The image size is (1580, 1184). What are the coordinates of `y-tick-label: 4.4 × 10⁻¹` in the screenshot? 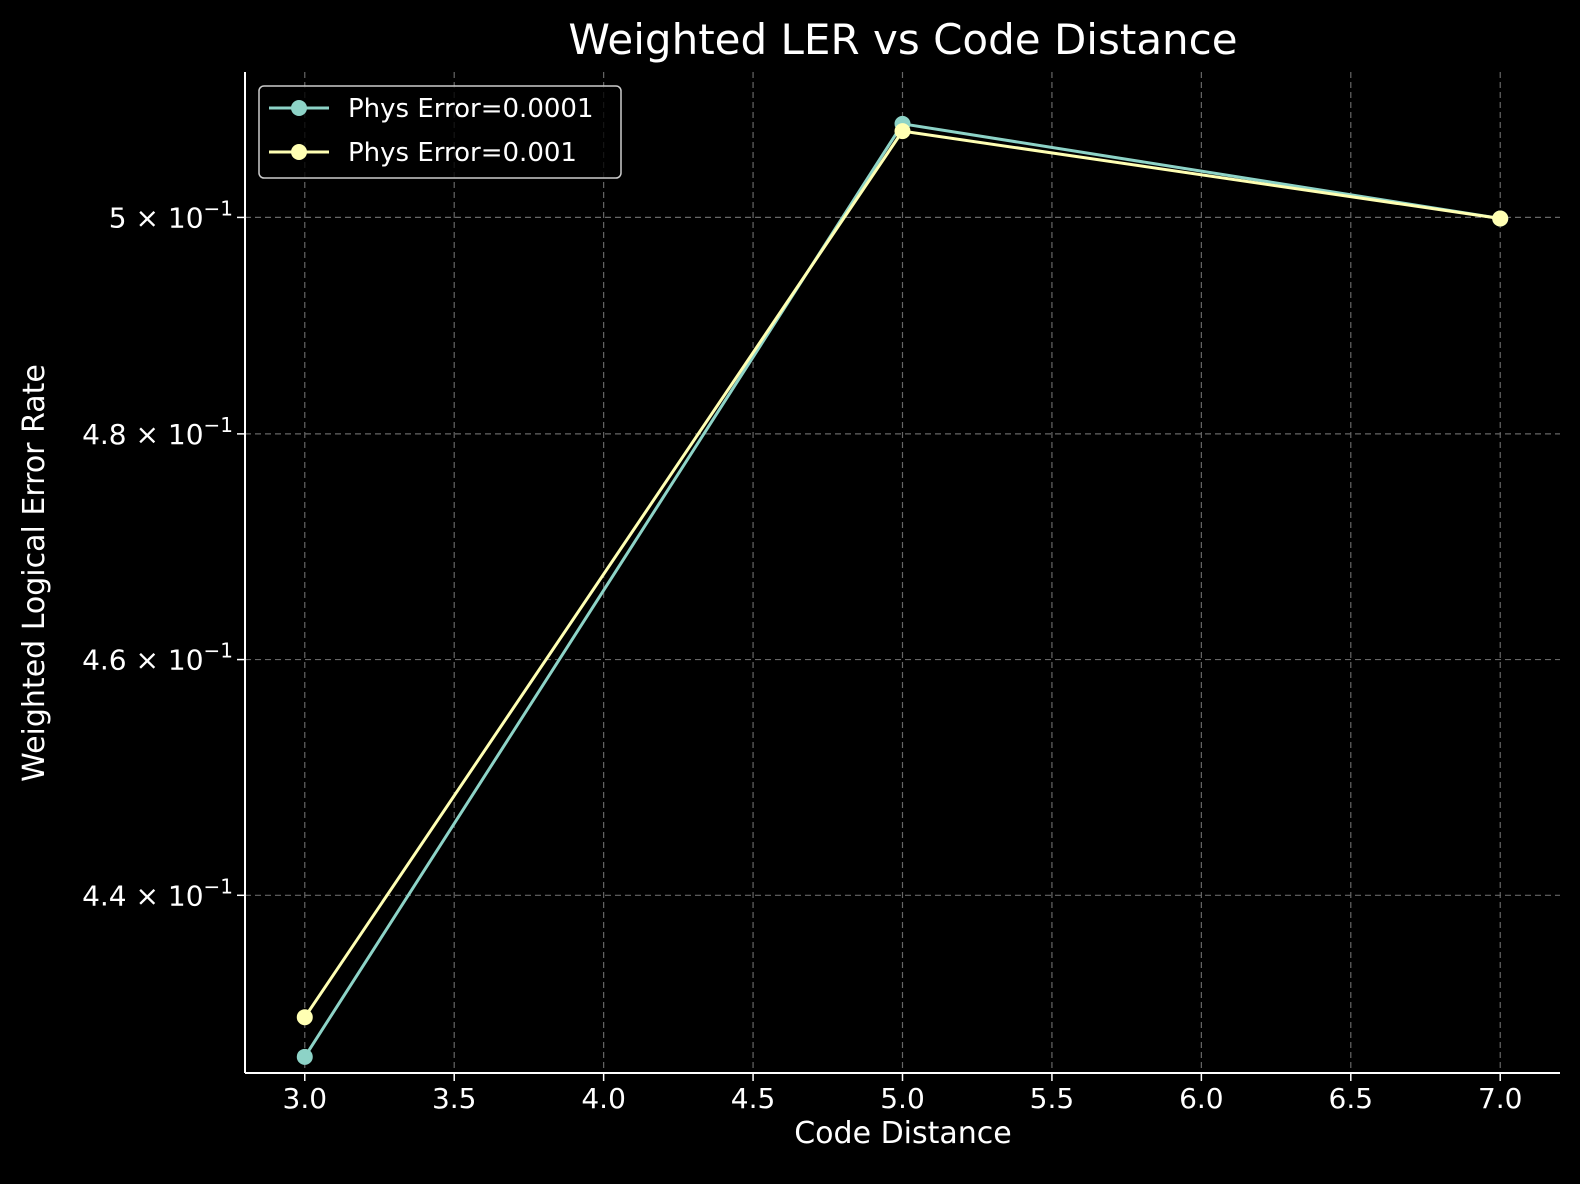 It's located at (157, 893).